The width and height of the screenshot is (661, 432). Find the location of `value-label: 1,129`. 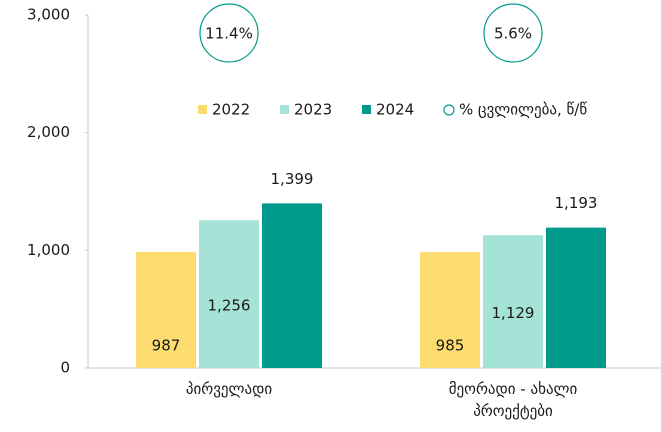

value-label: 1,129 is located at coordinates (513, 313).